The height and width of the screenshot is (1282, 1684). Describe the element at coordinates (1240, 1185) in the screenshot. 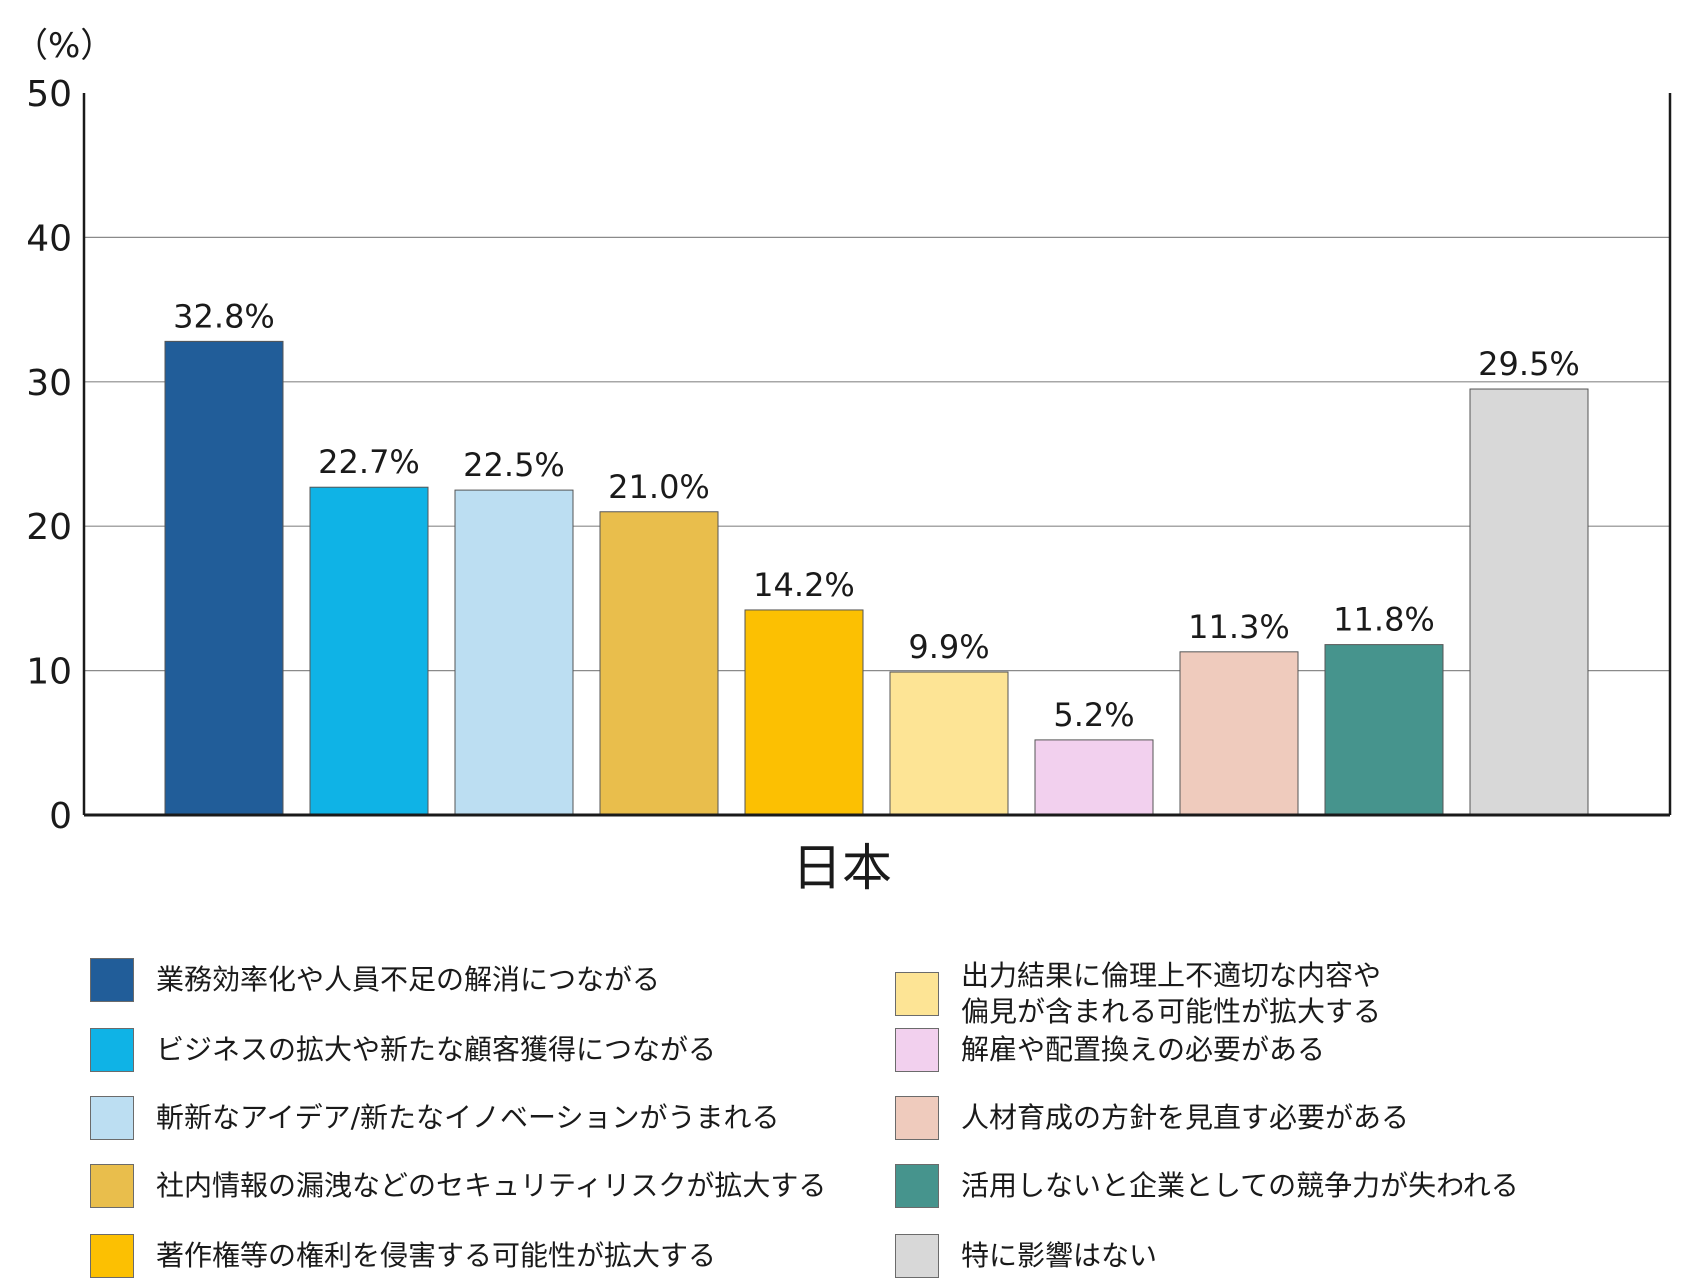

I see `legend-label: 活用しないと企業としての競争力が失われる` at that location.